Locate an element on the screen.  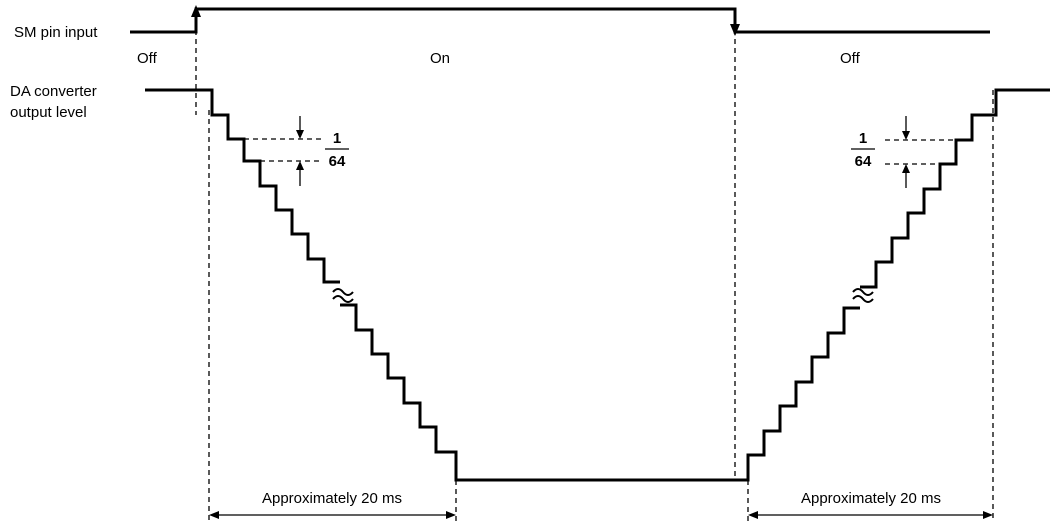
sm-pin-input-label: SM pin input is located at coordinates (56, 32).